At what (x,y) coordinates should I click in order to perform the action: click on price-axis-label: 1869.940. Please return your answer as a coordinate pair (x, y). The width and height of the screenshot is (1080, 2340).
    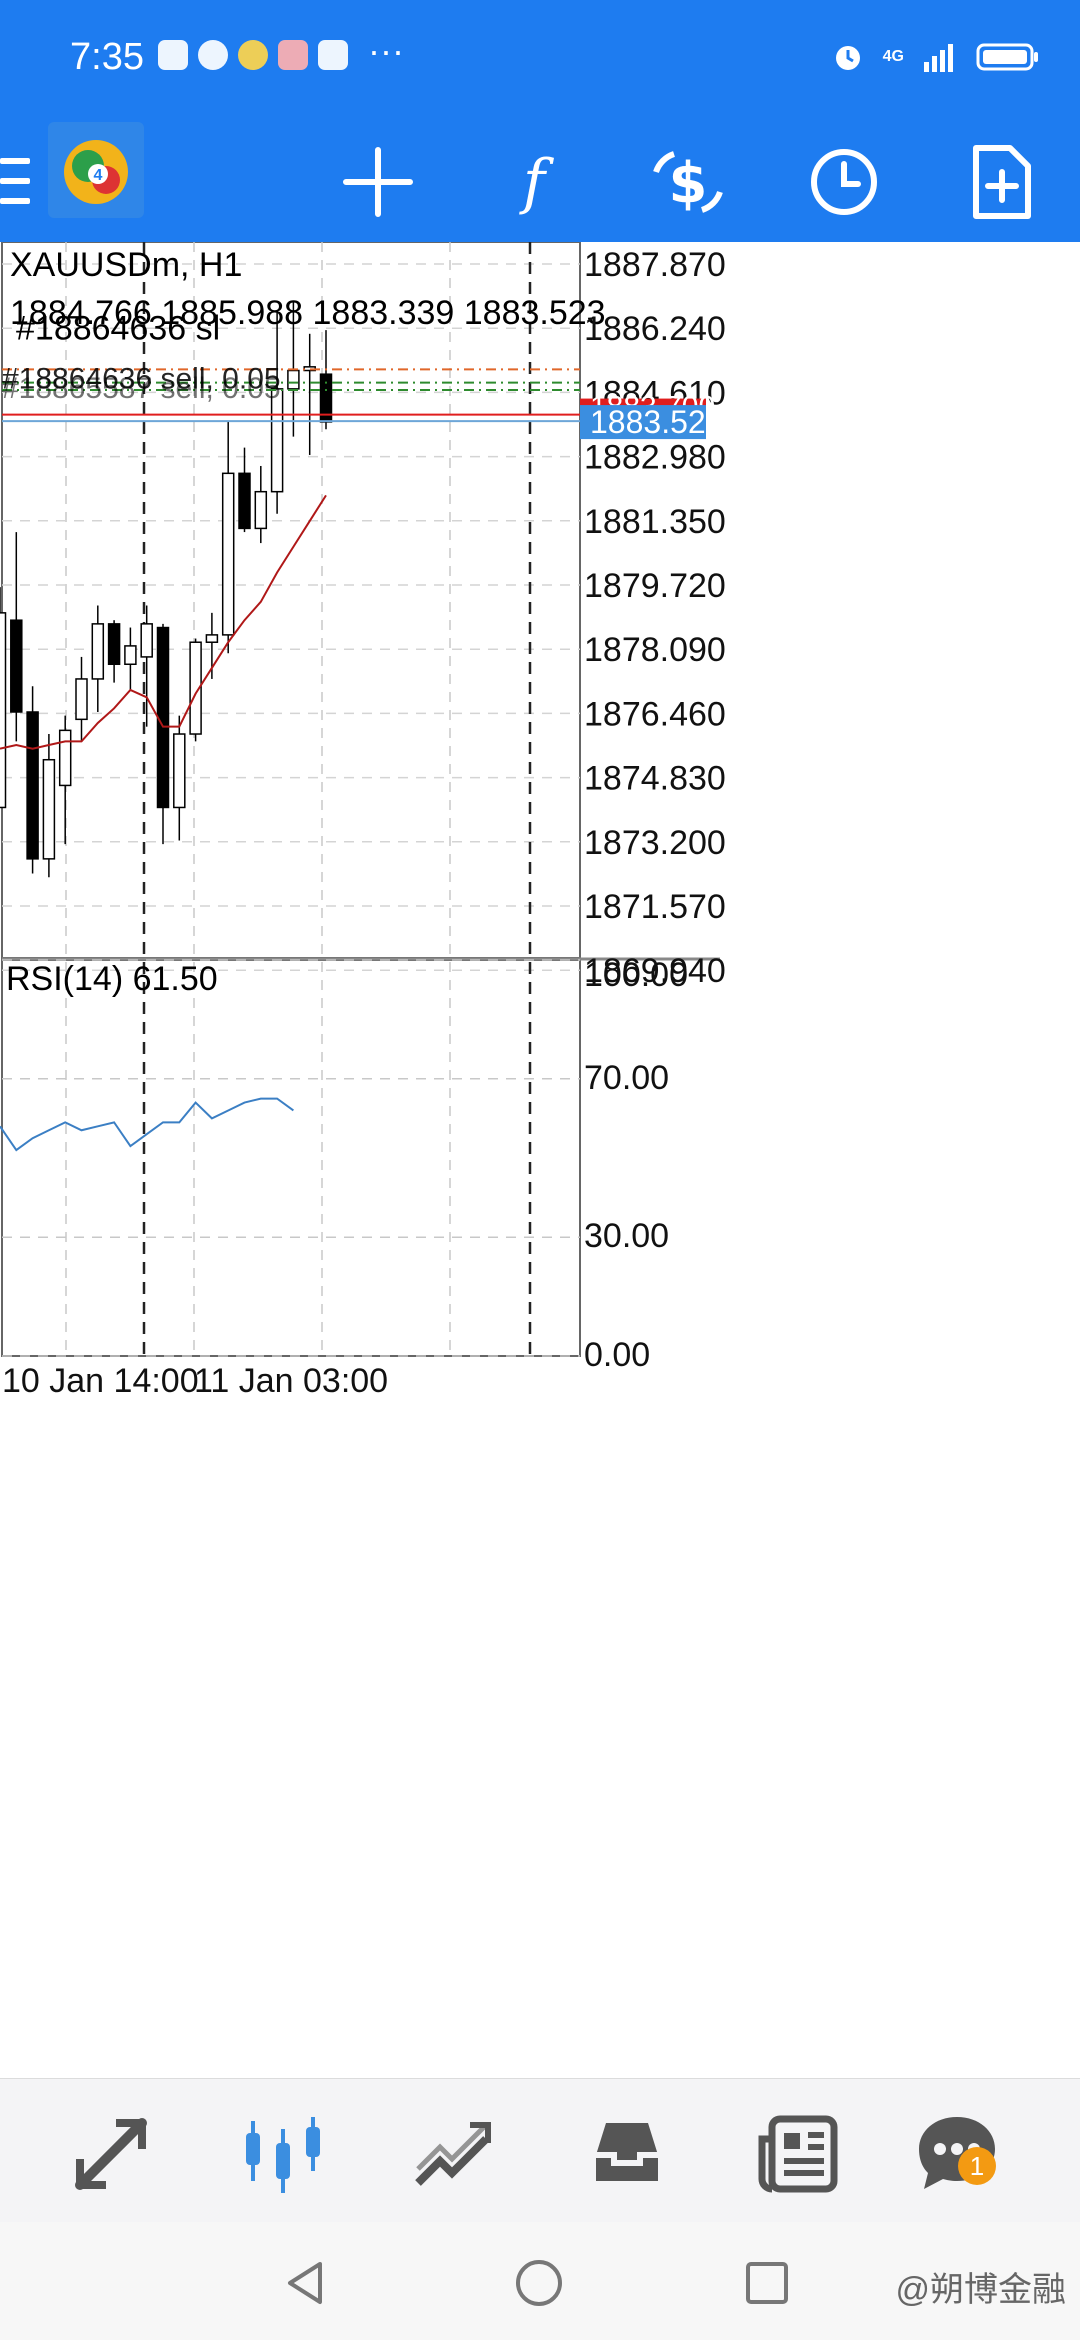
    Looking at the image, I should click on (655, 971).